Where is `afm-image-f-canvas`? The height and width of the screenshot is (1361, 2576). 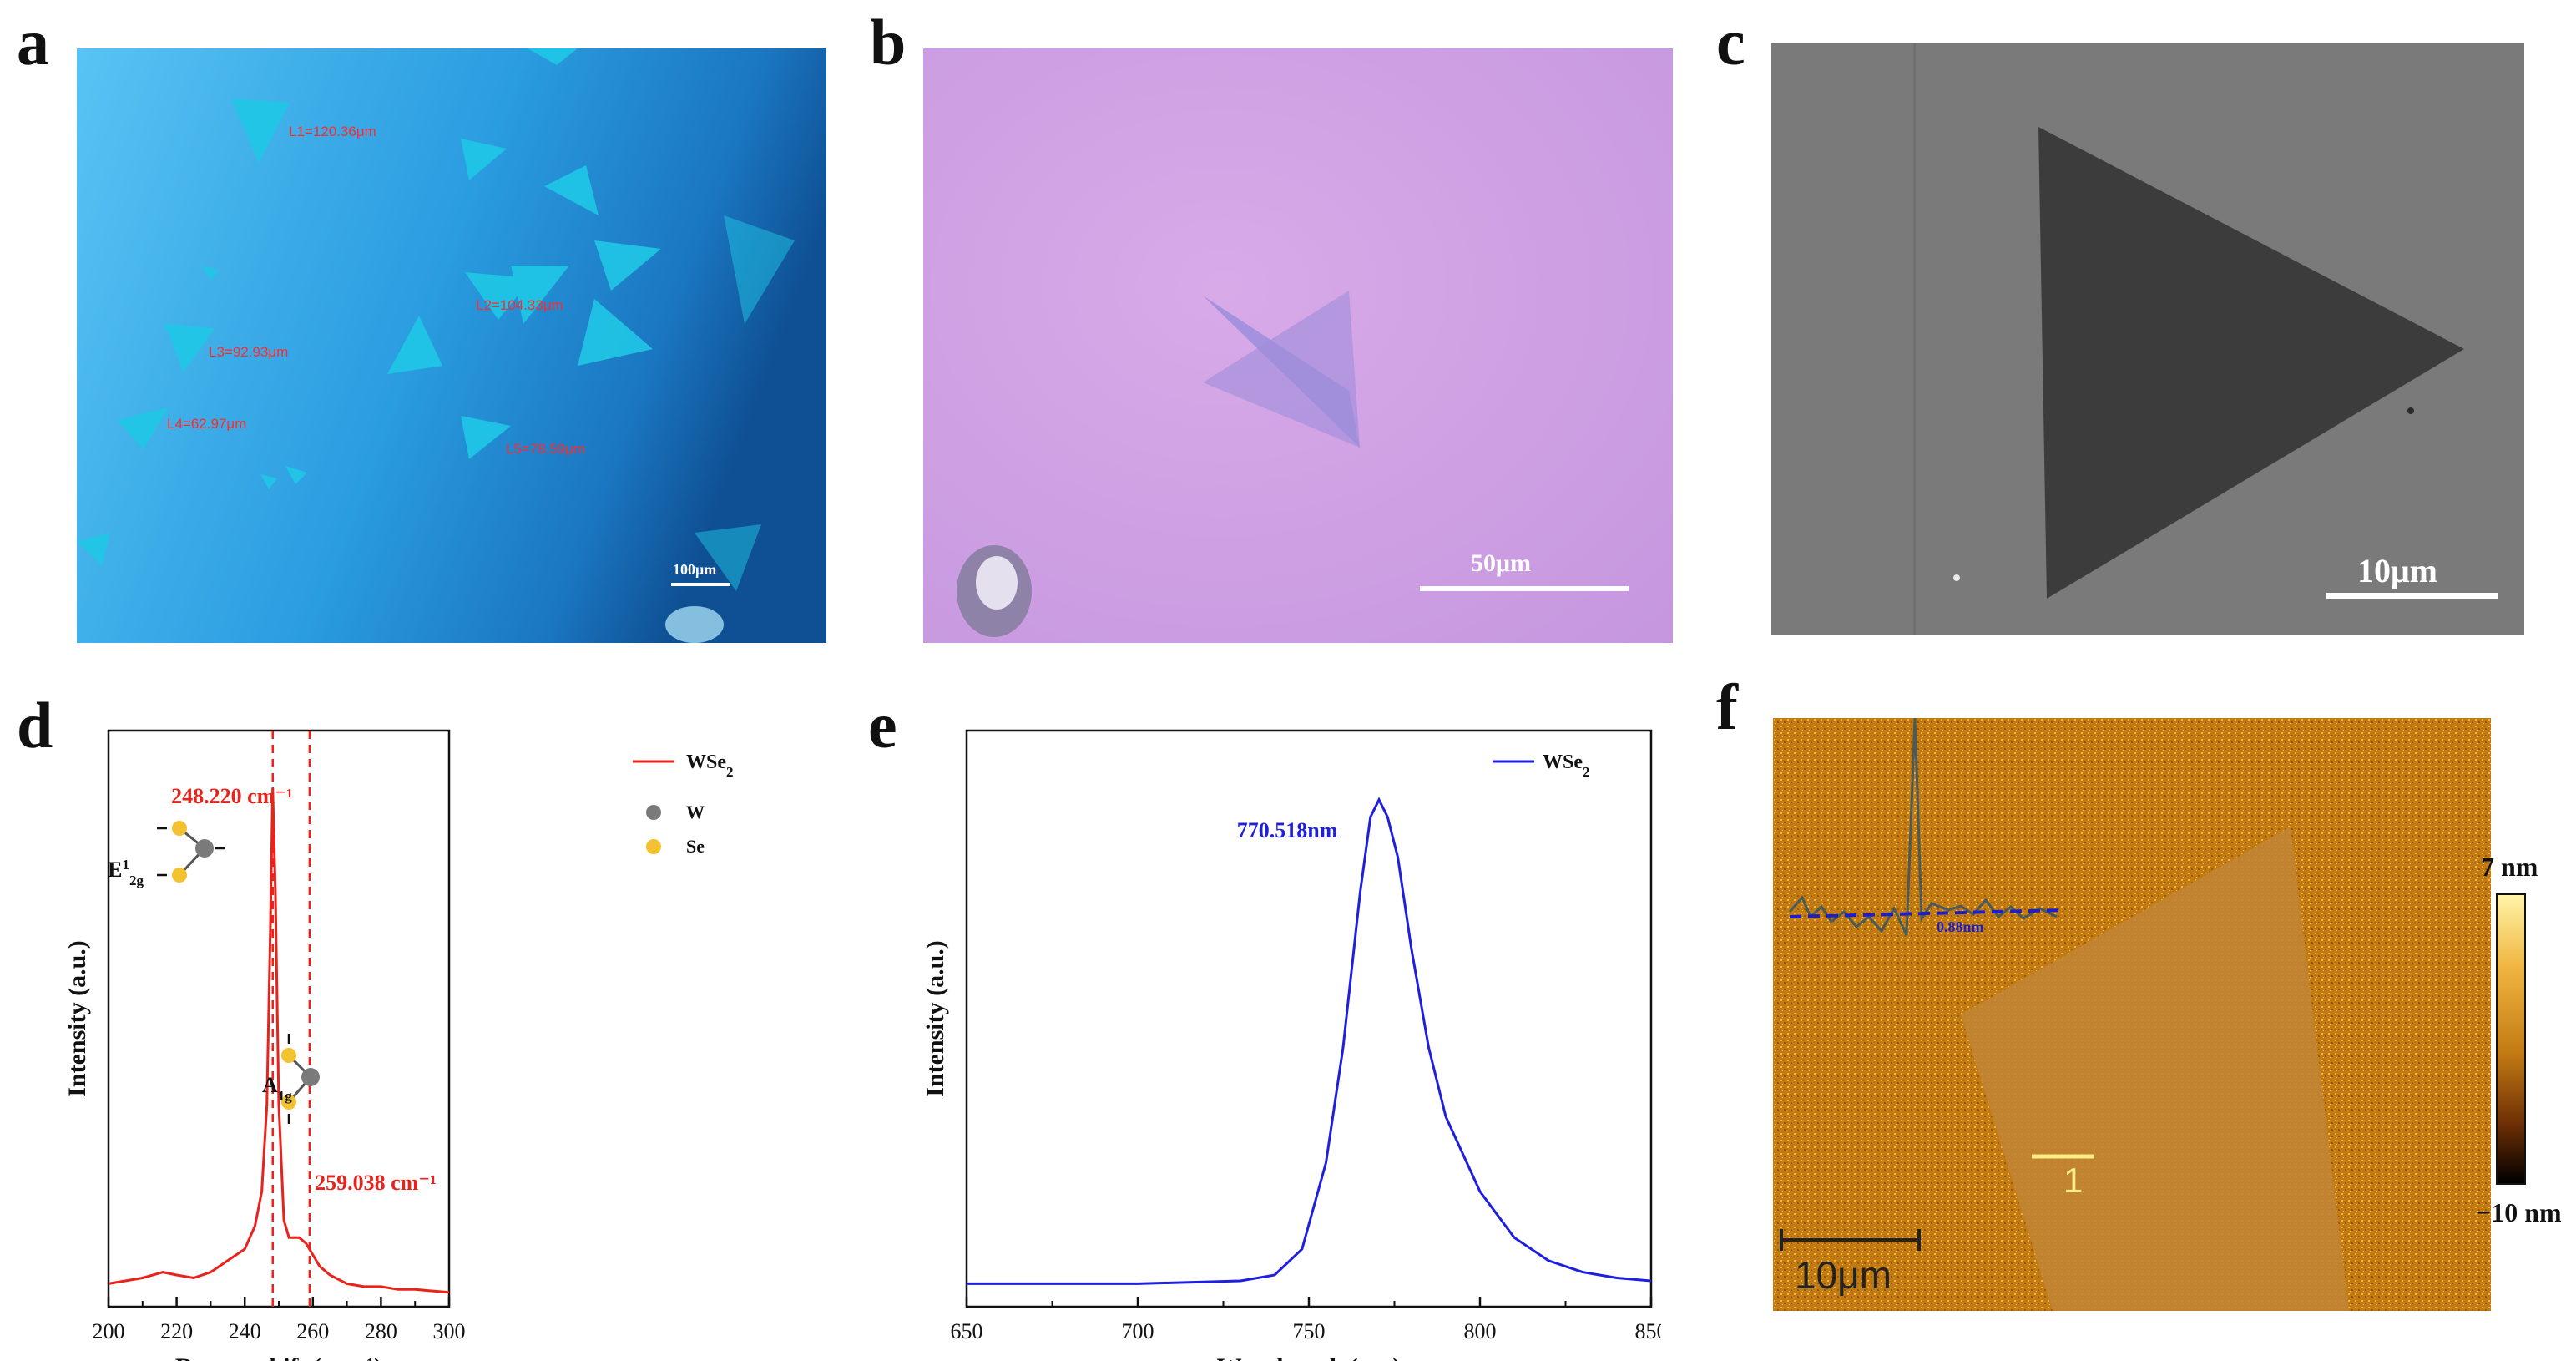 afm-image-f-canvas is located at coordinates (2132, 1014).